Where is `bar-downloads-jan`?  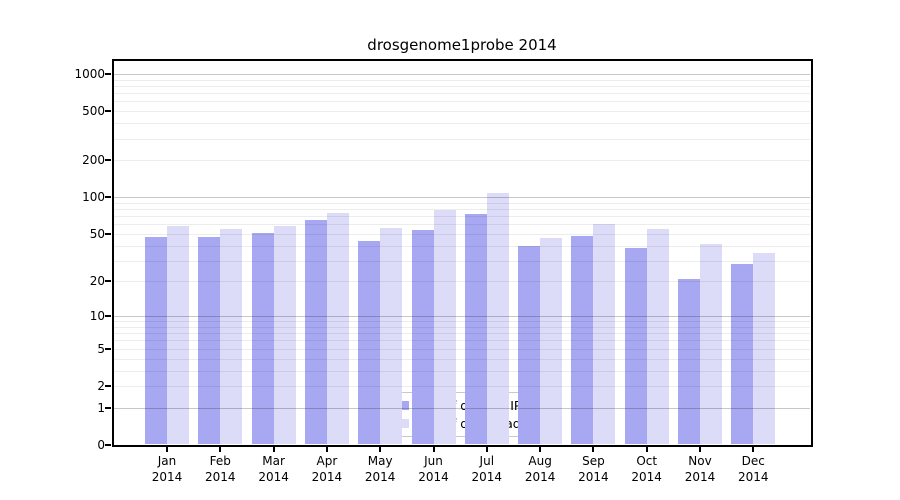
bar-downloads-jan is located at coordinates (178, 335).